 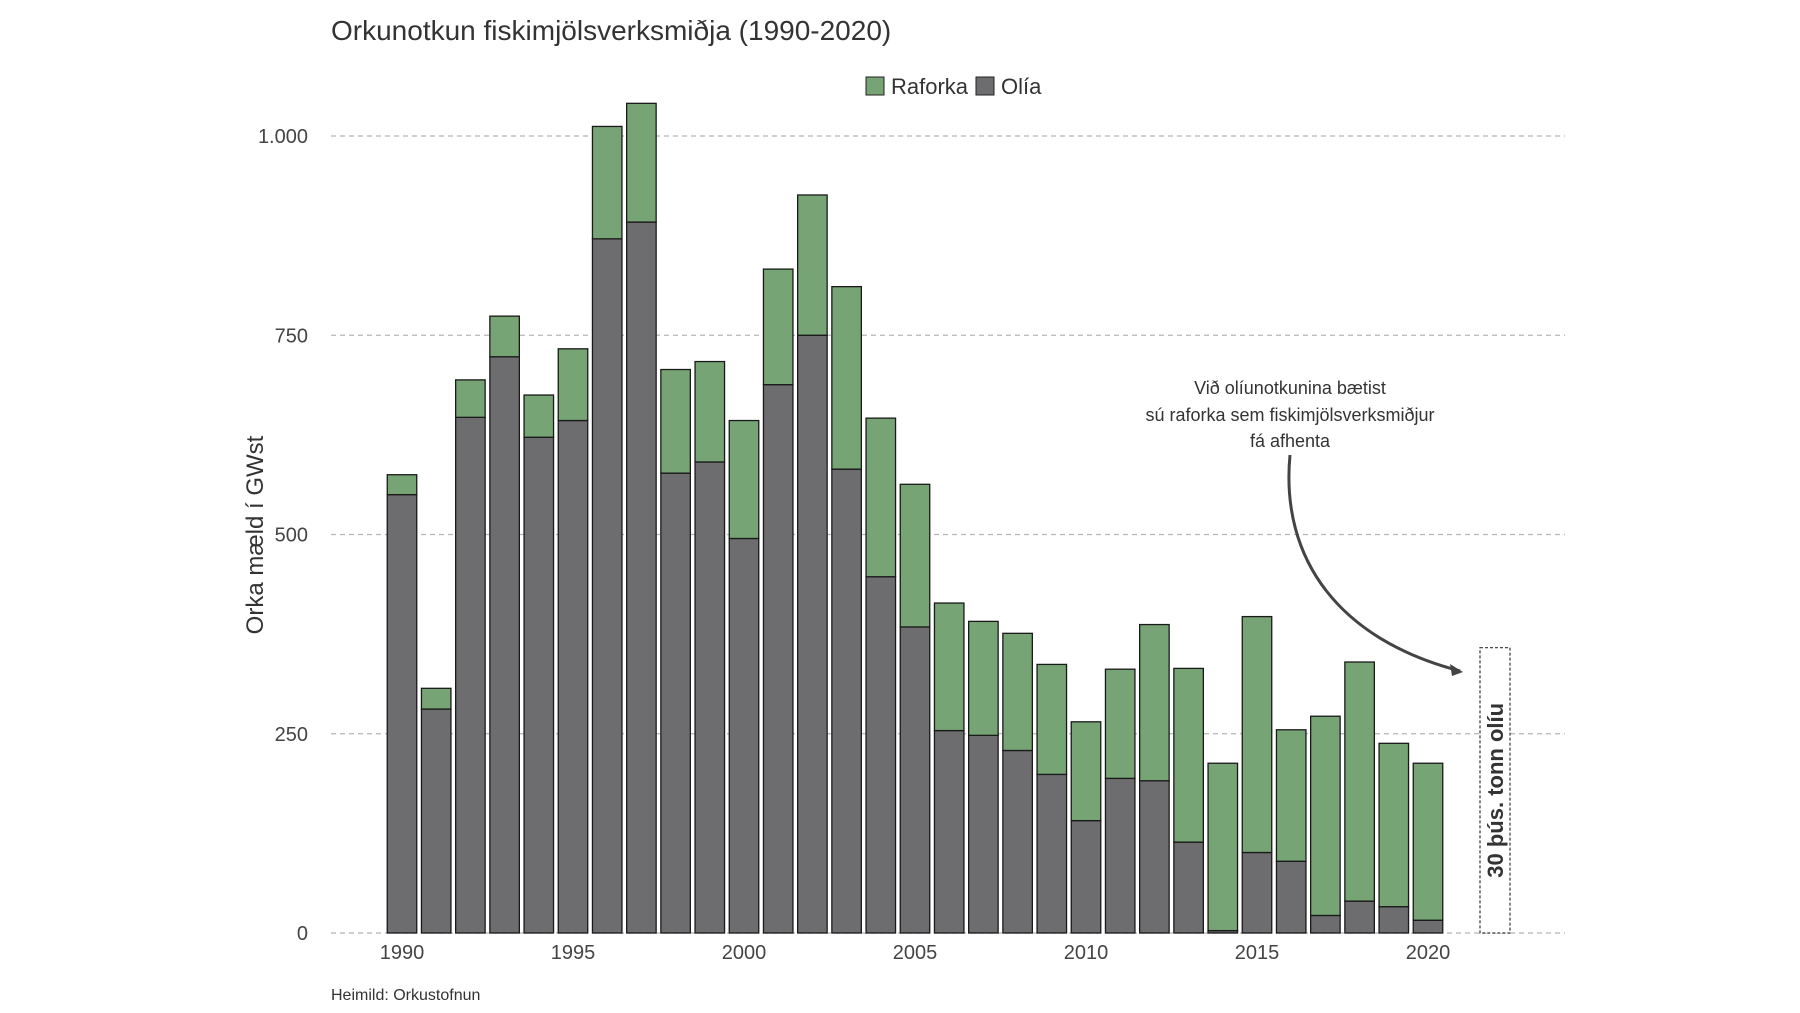 I want to click on legend-label-olia: Olía, so click(x=1021, y=86).